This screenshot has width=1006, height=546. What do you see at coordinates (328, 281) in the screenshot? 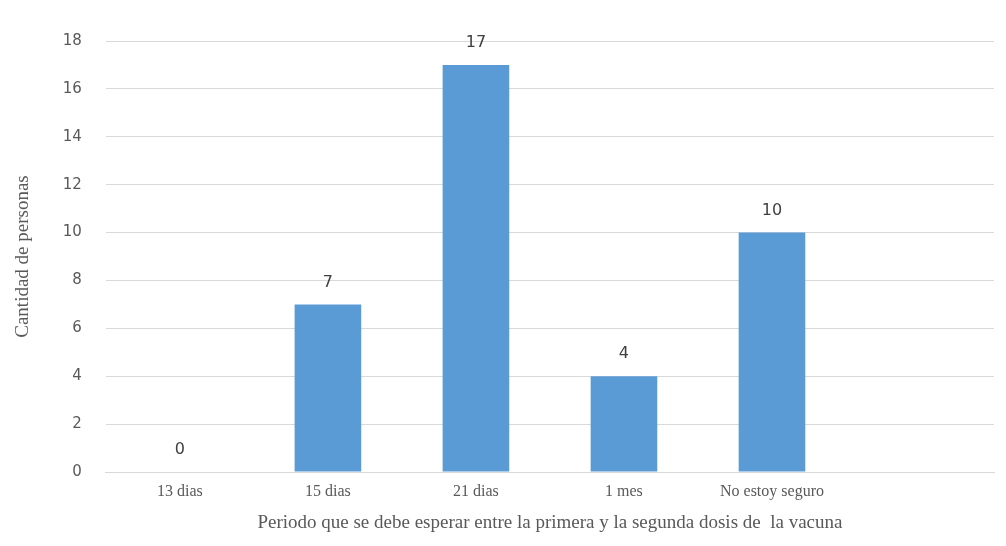
I see `data-label: 7` at bounding box center [328, 281].